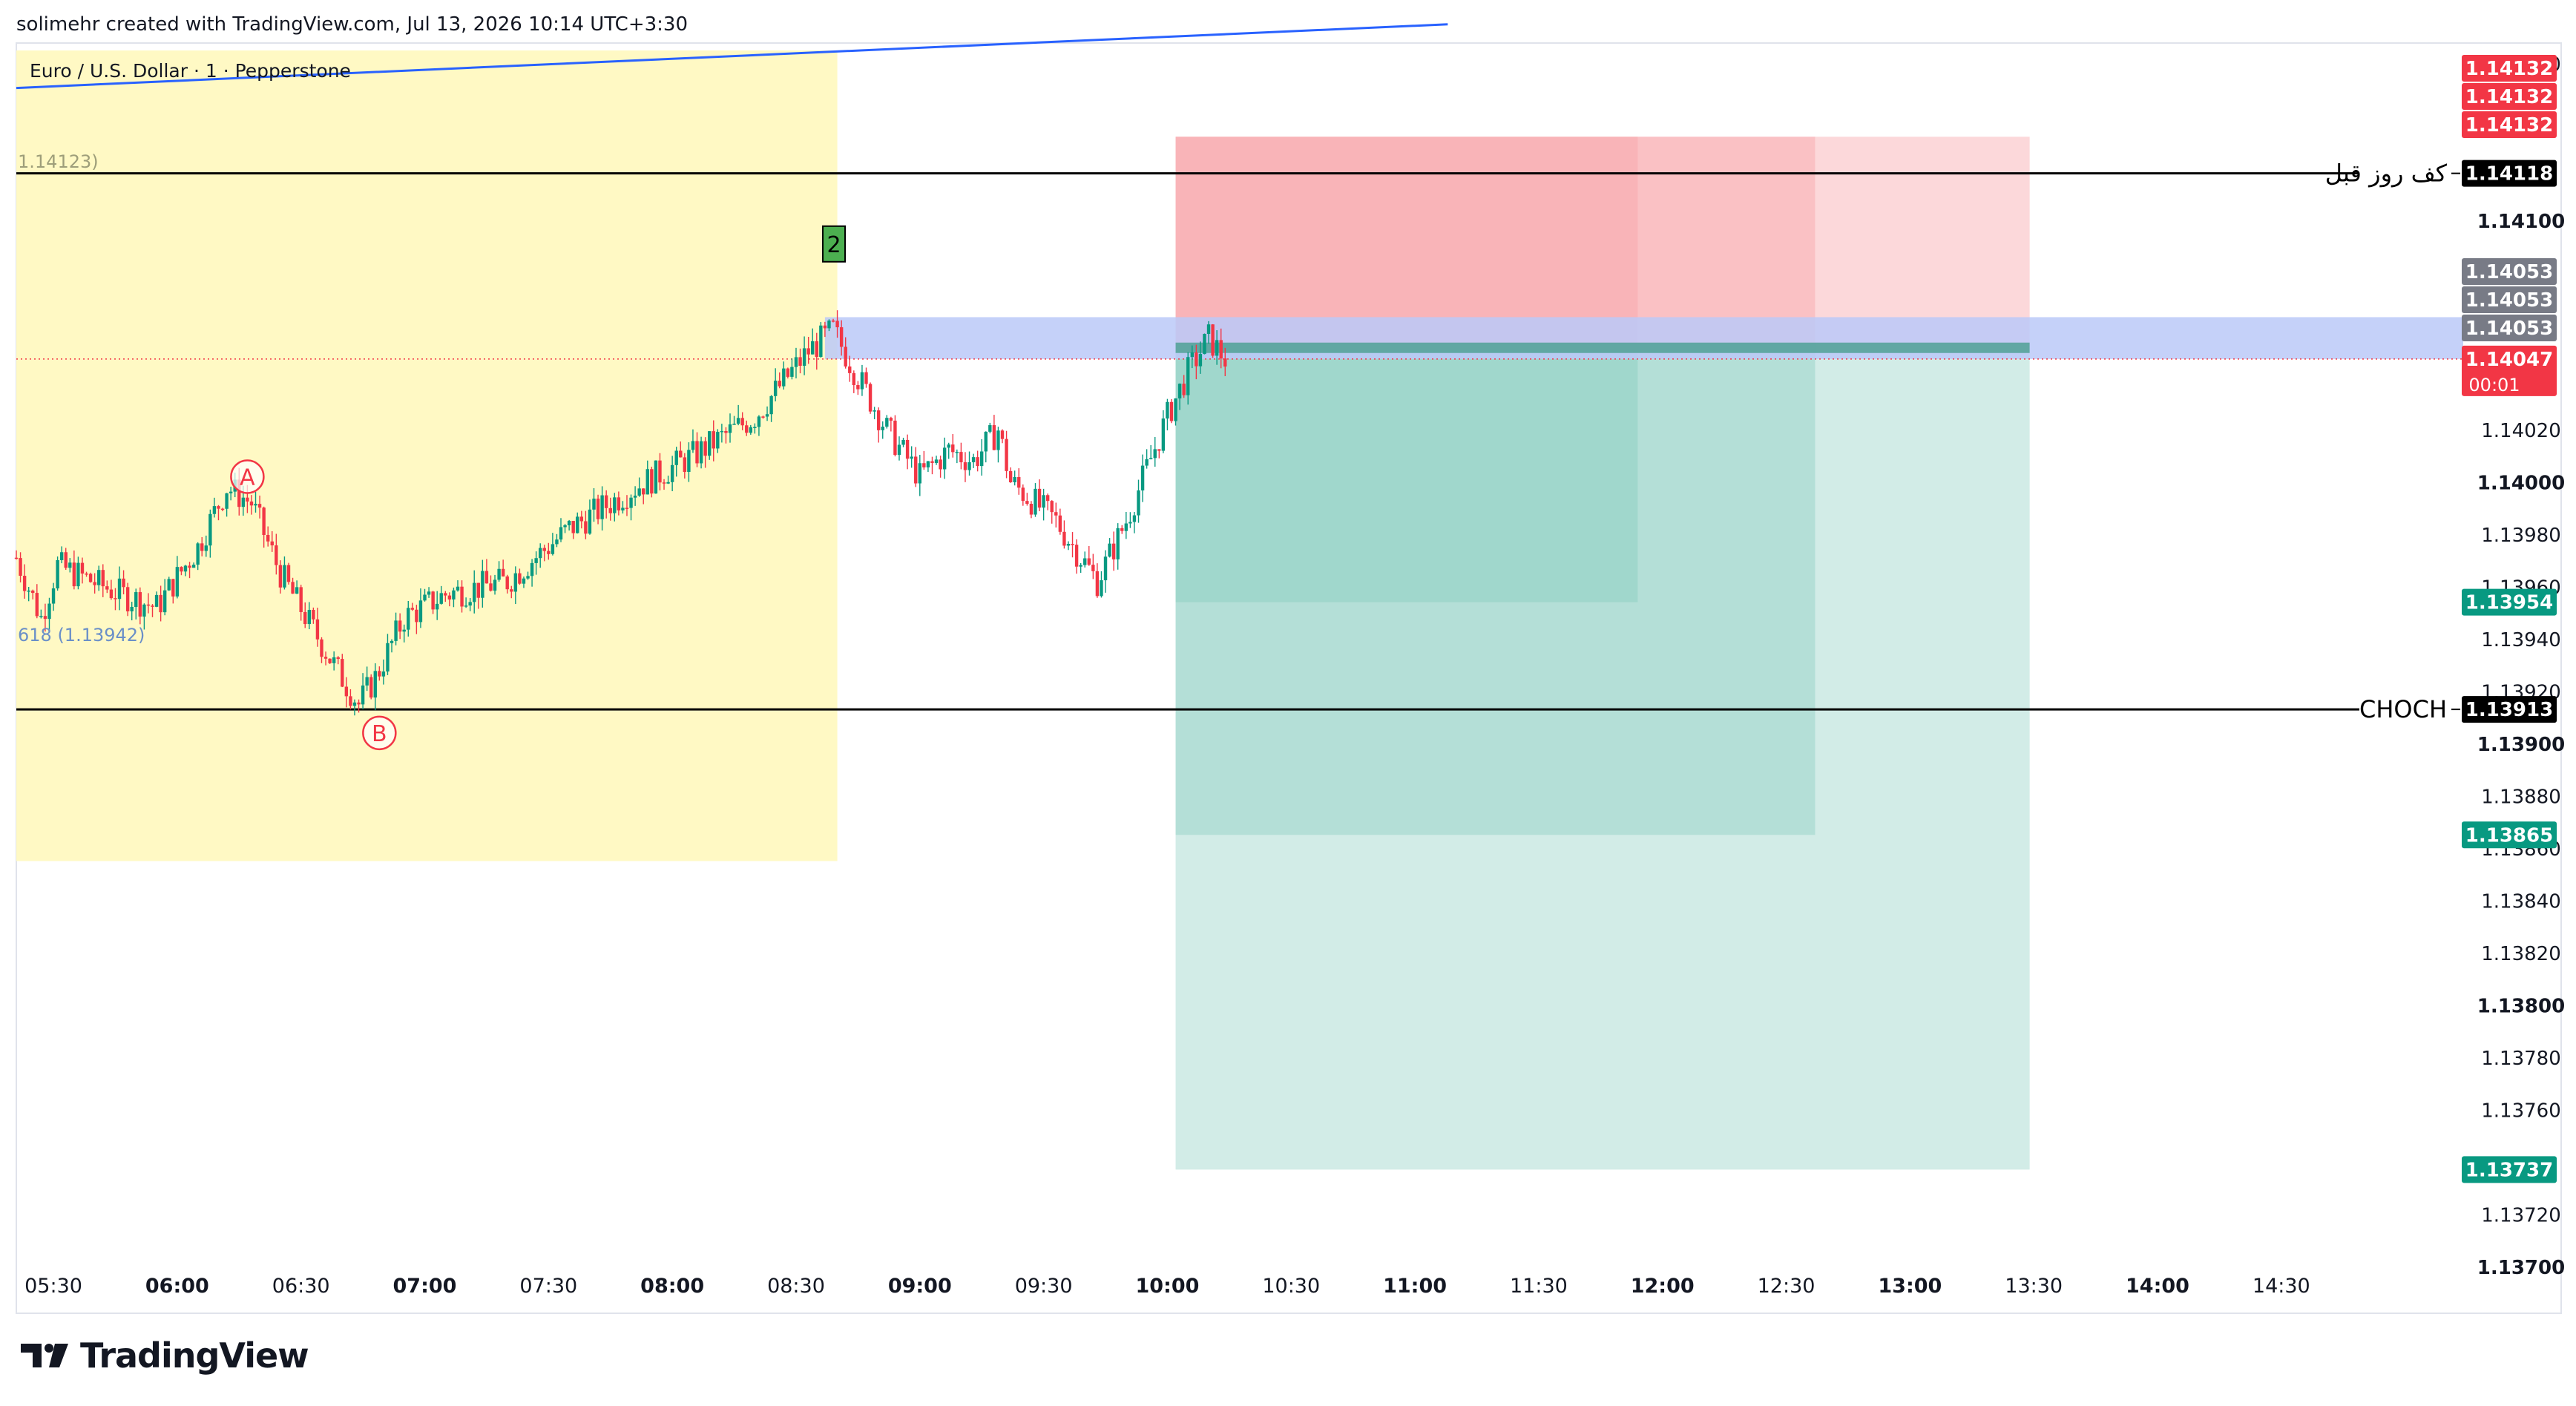 The image size is (2576, 1406). Describe the element at coordinates (2521, 797) in the screenshot. I see `y-tick-label: 1.13880` at that location.